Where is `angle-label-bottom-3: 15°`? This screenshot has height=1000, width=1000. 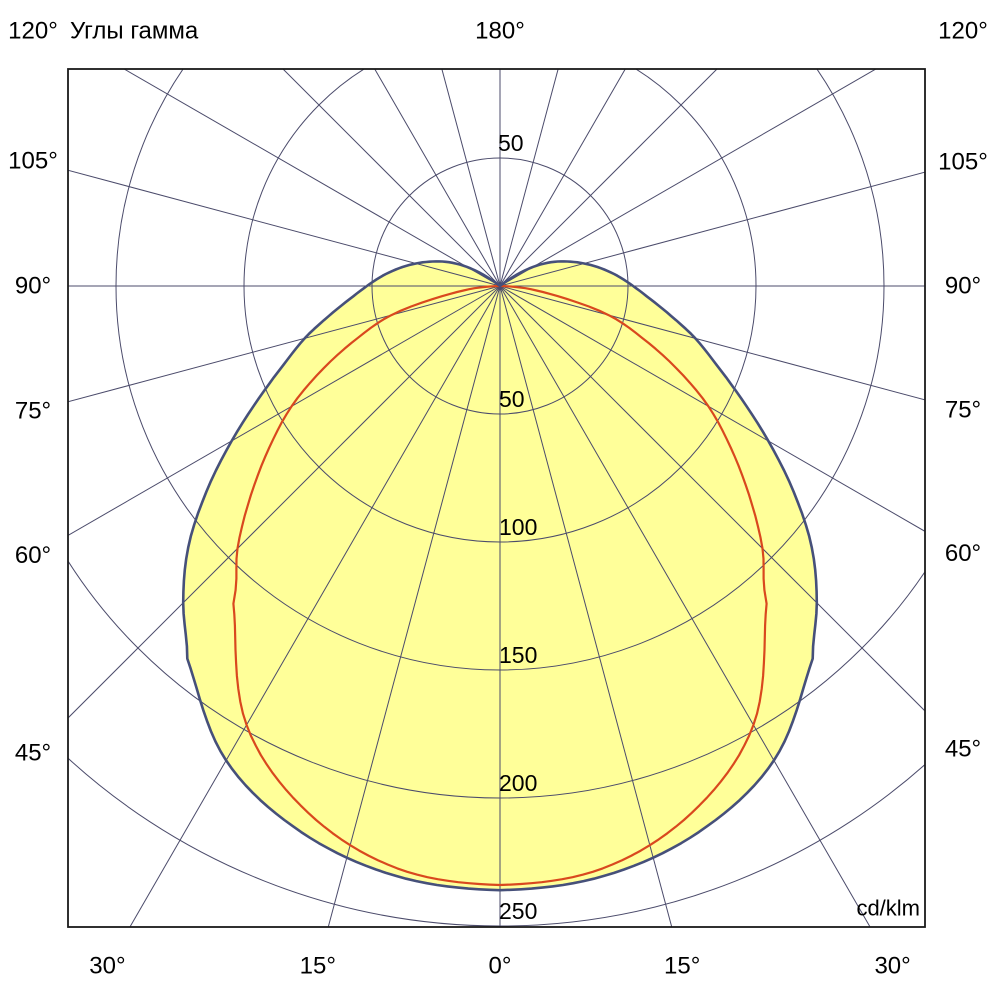
angle-label-bottom-3: 15° is located at coordinates (682, 966).